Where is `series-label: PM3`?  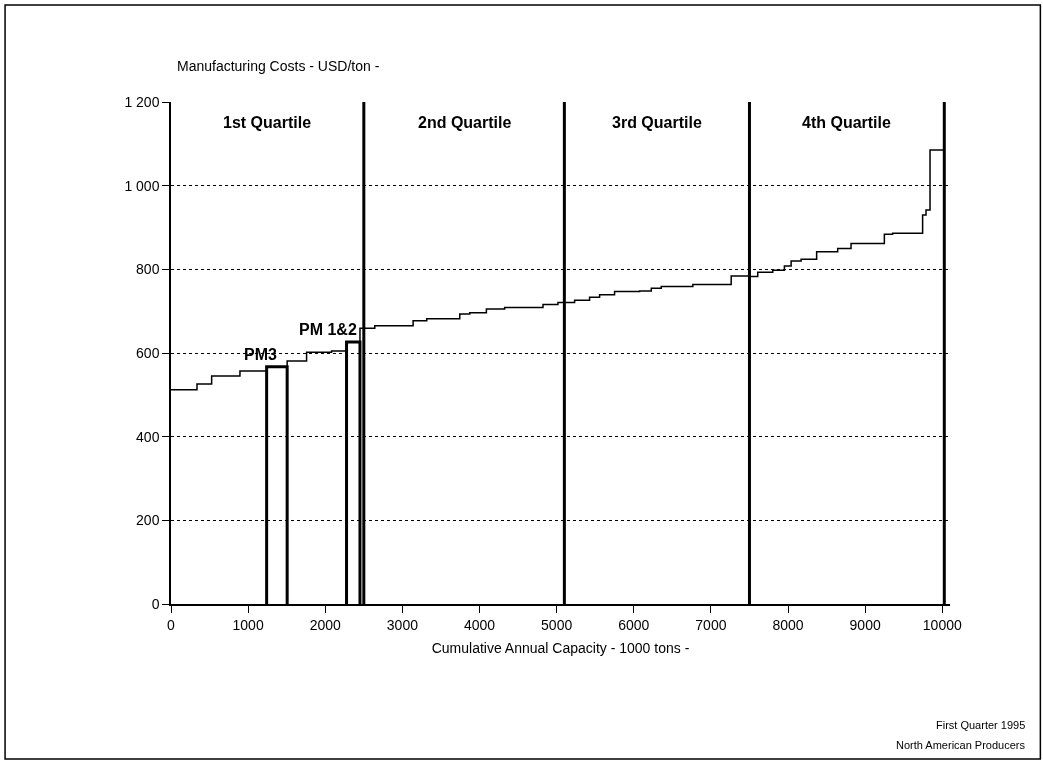
series-label: PM3 is located at coordinates (260, 354).